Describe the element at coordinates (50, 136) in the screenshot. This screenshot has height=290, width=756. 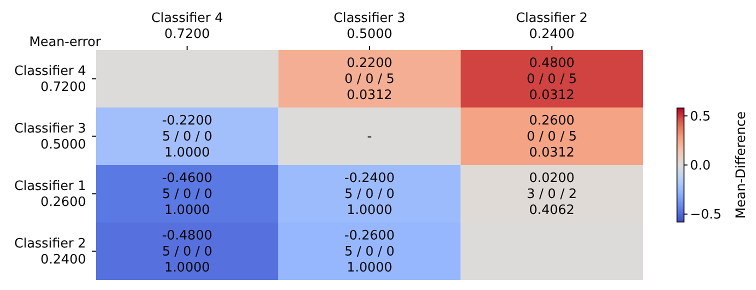
I see `y-tick-label: Classifier 3 0.5000` at that location.